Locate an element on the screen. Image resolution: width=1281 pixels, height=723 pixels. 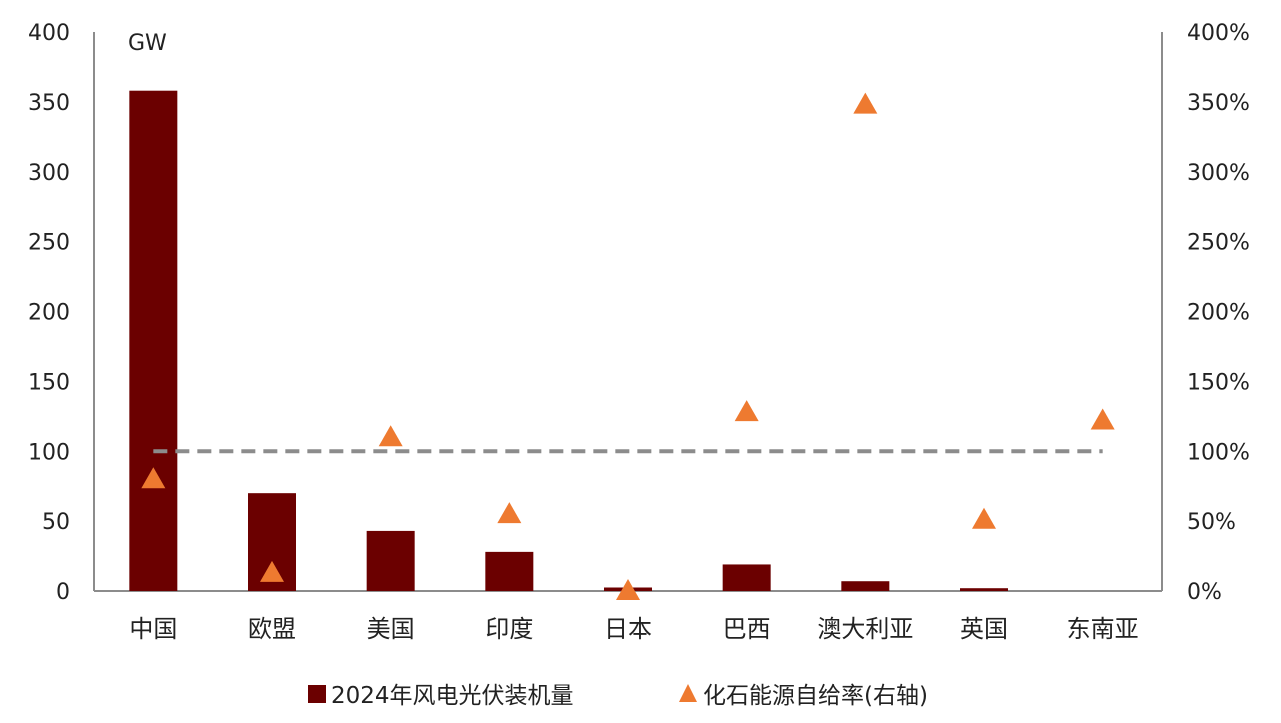
right-tick-label: 400% is located at coordinates (1218, 33).